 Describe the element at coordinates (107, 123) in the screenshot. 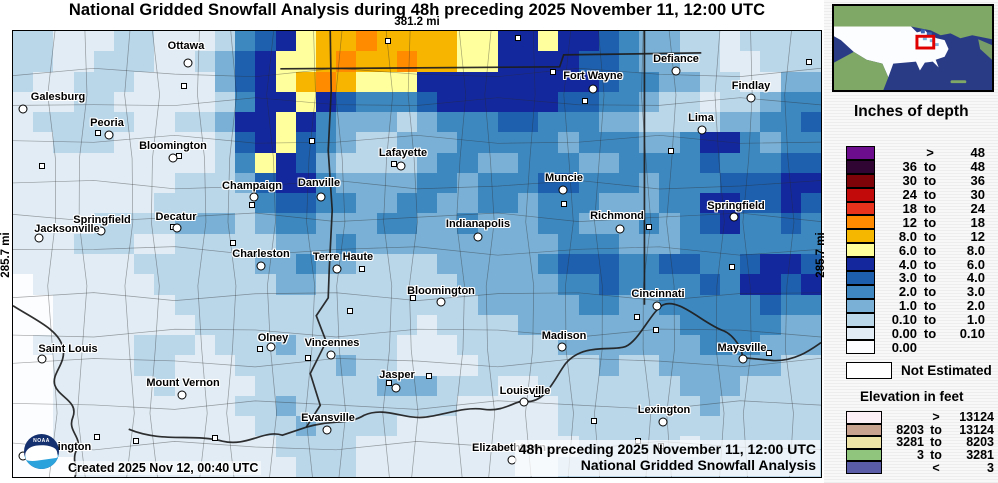

I see `city-label-peoria: Peoria` at that location.